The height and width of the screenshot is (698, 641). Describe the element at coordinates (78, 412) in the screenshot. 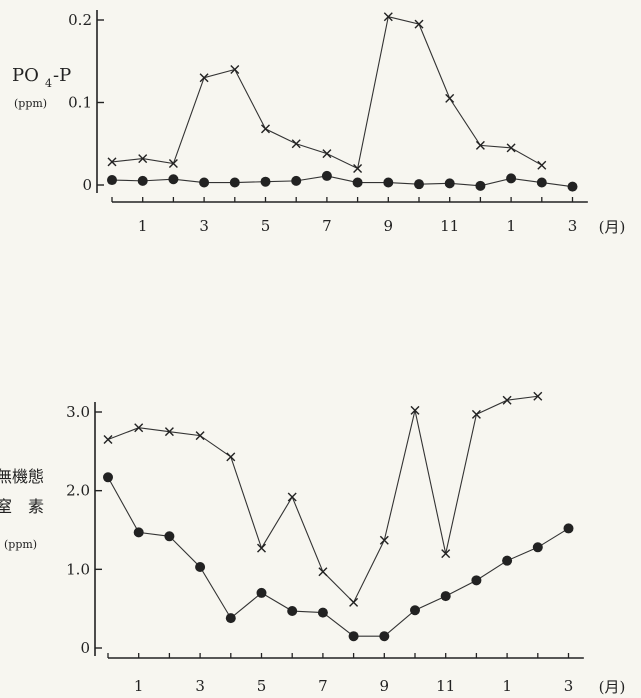

I see `y-tick-label: 3.0` at that location.